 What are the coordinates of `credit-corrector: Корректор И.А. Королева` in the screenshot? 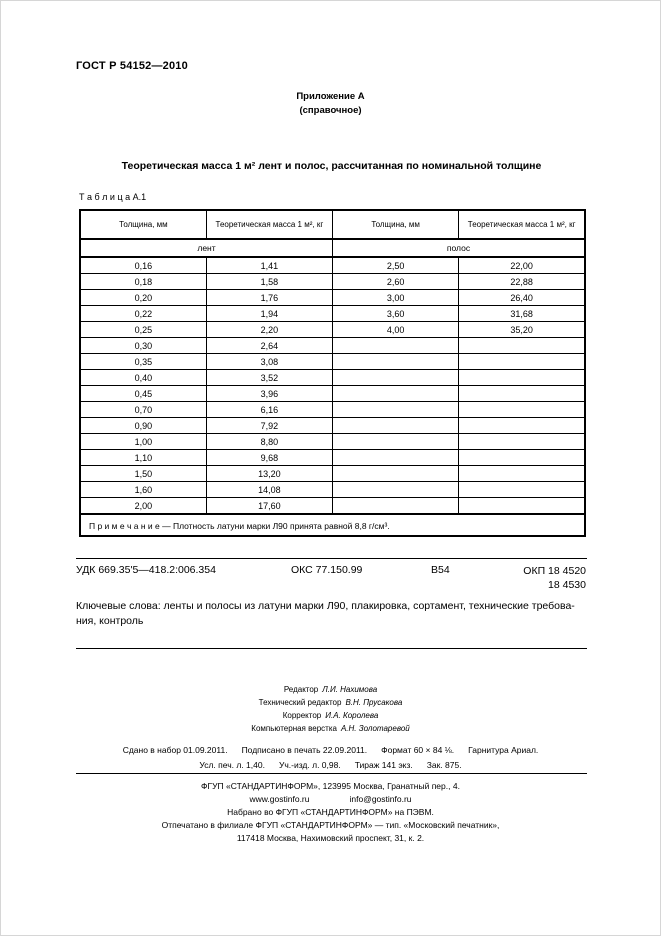 It's located at (330, 715).